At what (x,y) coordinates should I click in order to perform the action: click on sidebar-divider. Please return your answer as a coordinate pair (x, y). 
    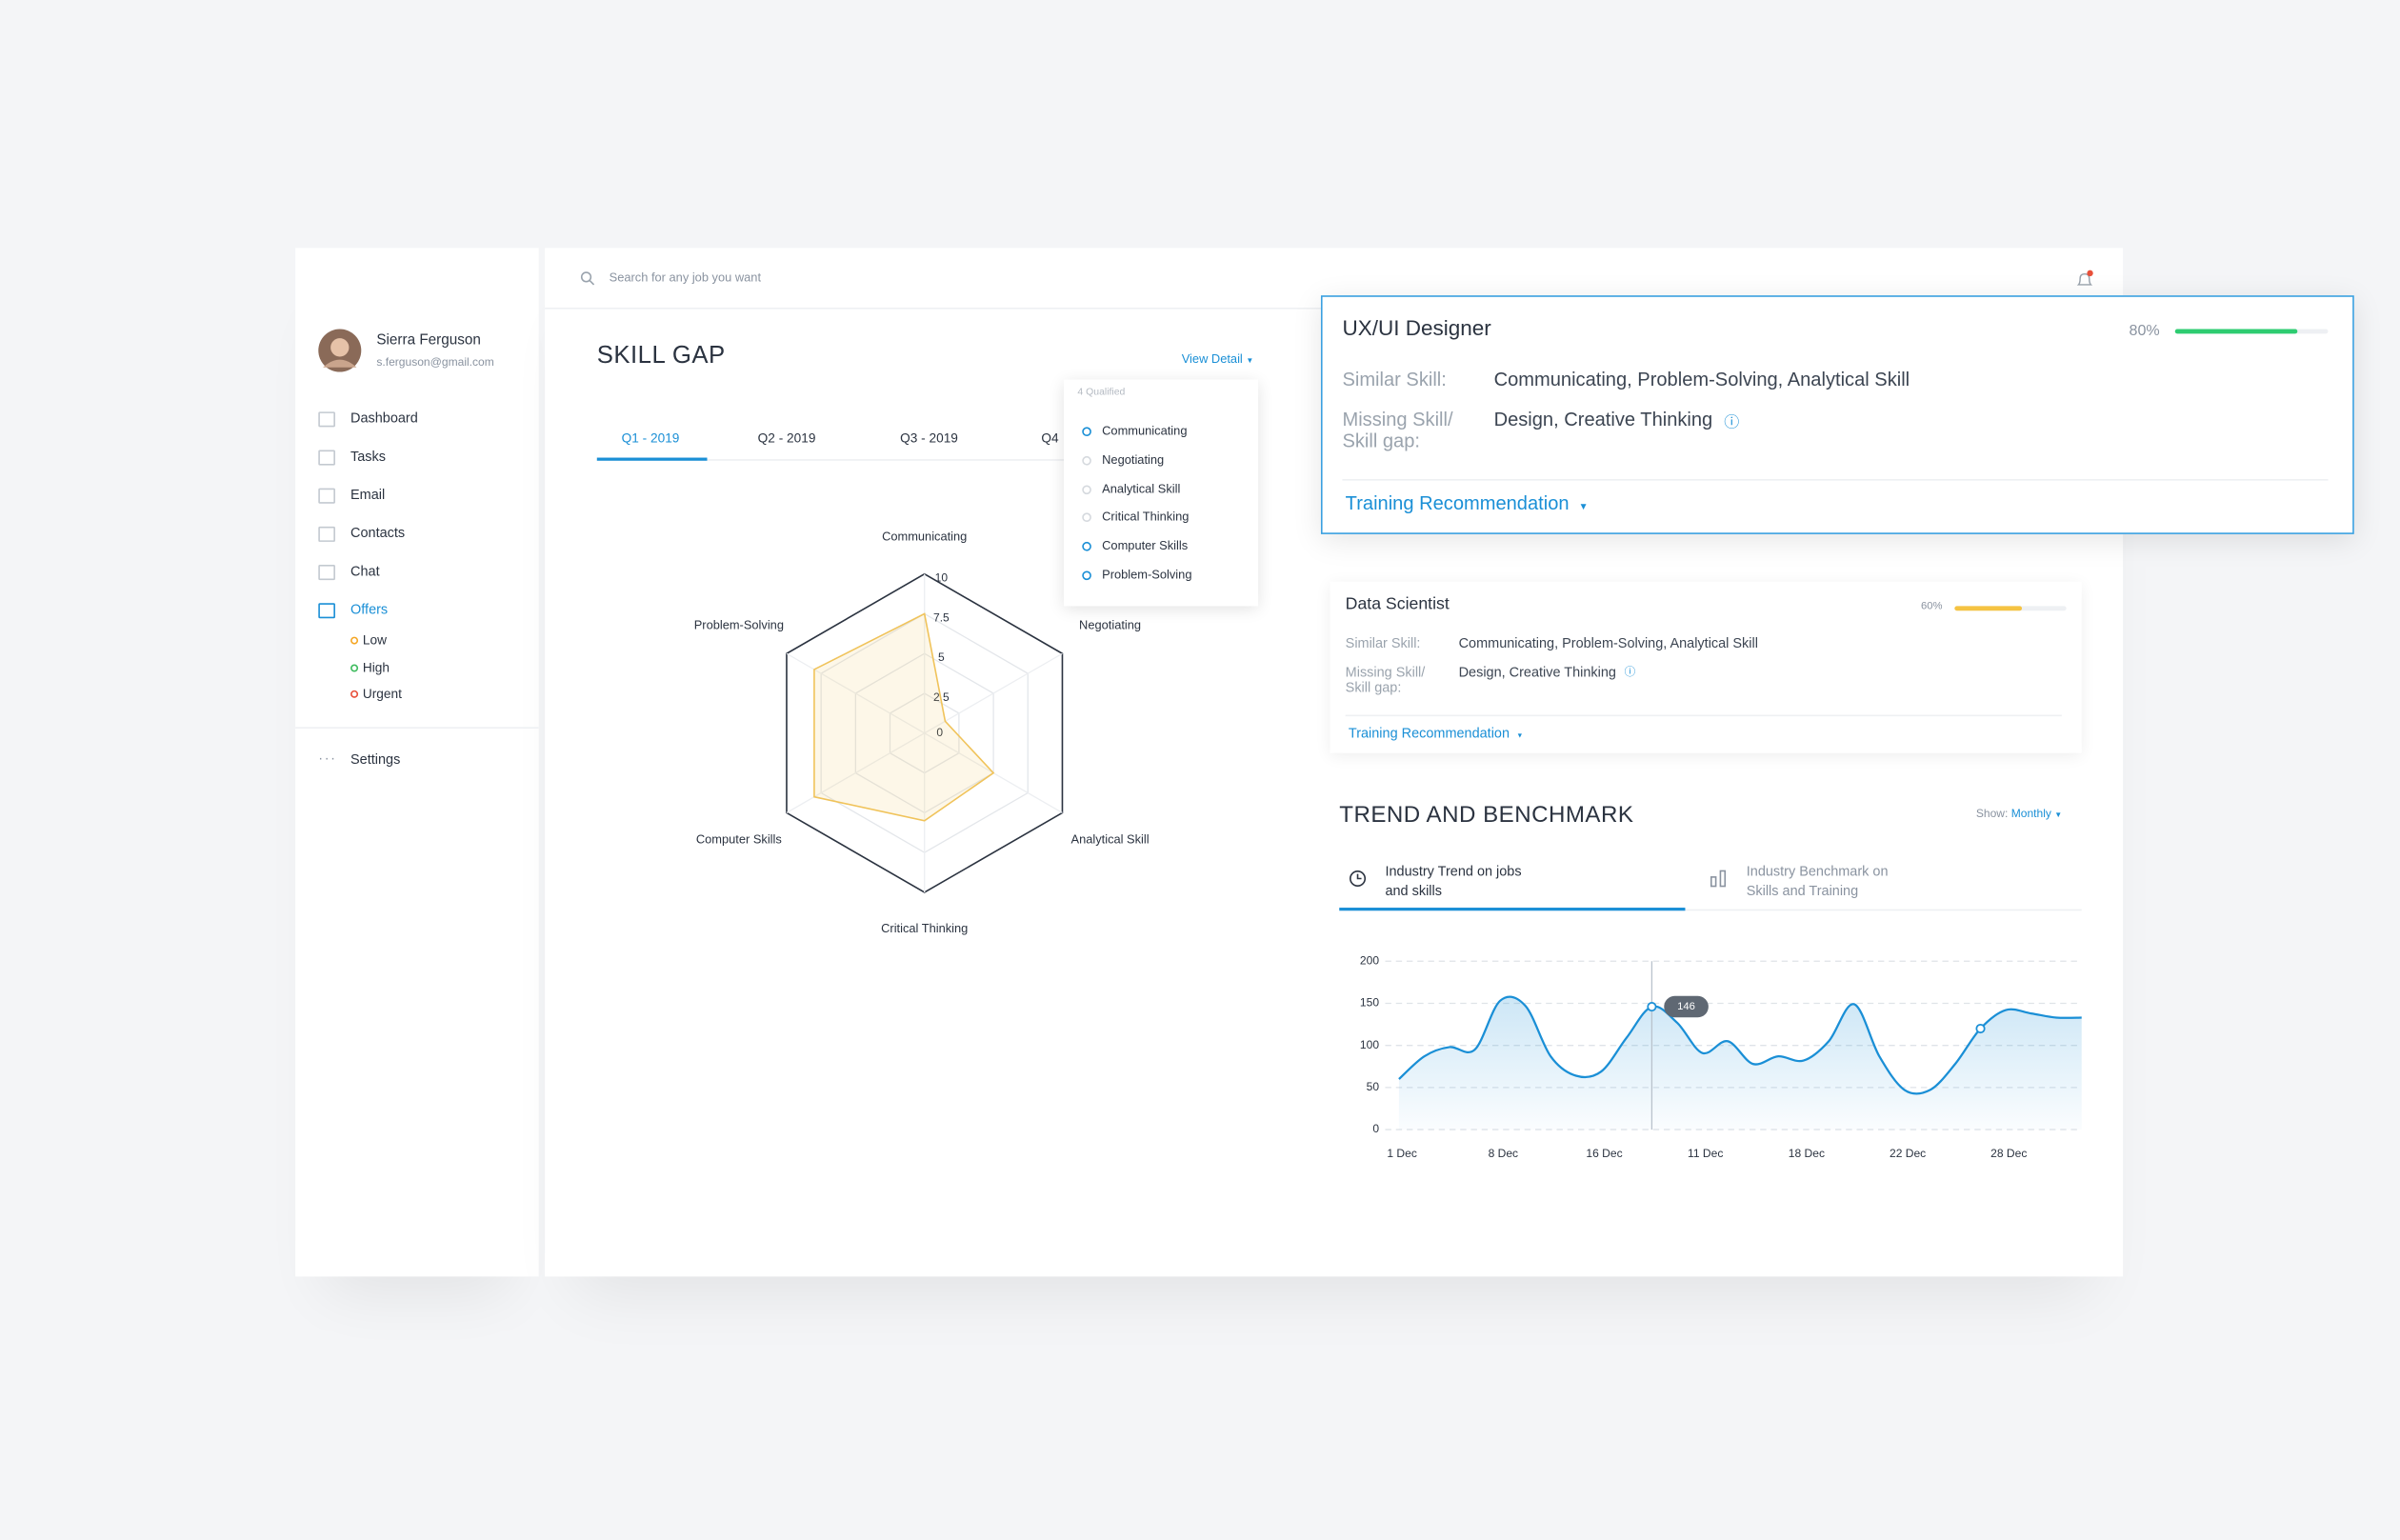
    Looking at the image, I should click on (417, 728).